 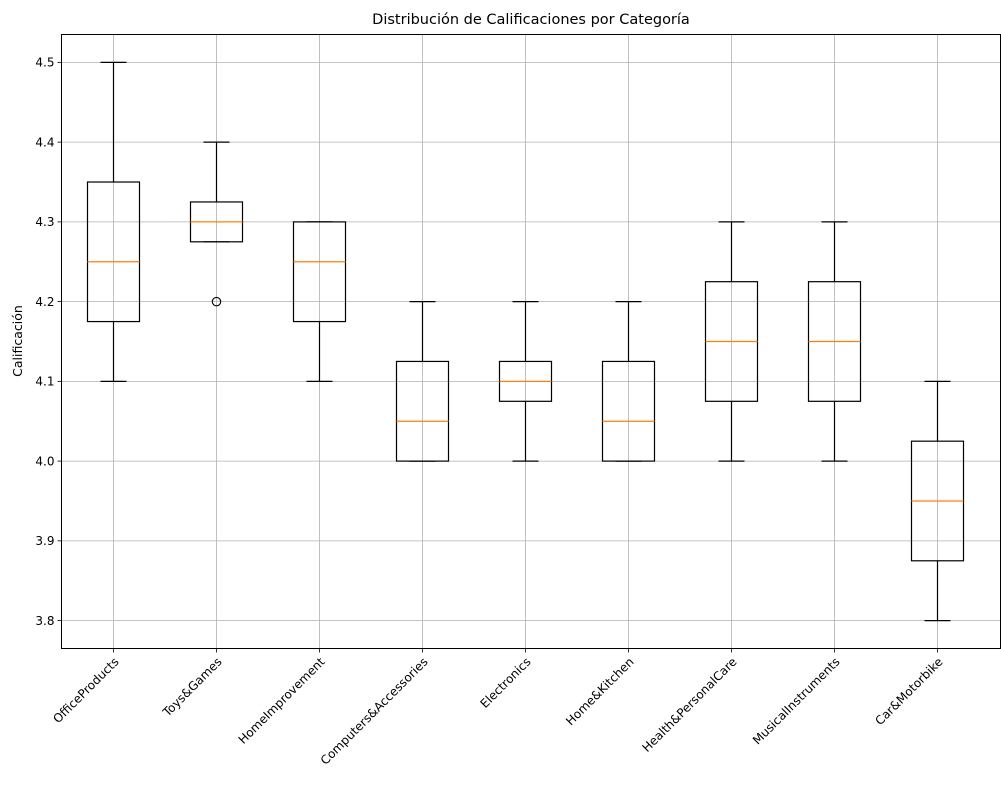 I want to click on x-tick-label: Computers&Accessories, so click(x=374, y=711).